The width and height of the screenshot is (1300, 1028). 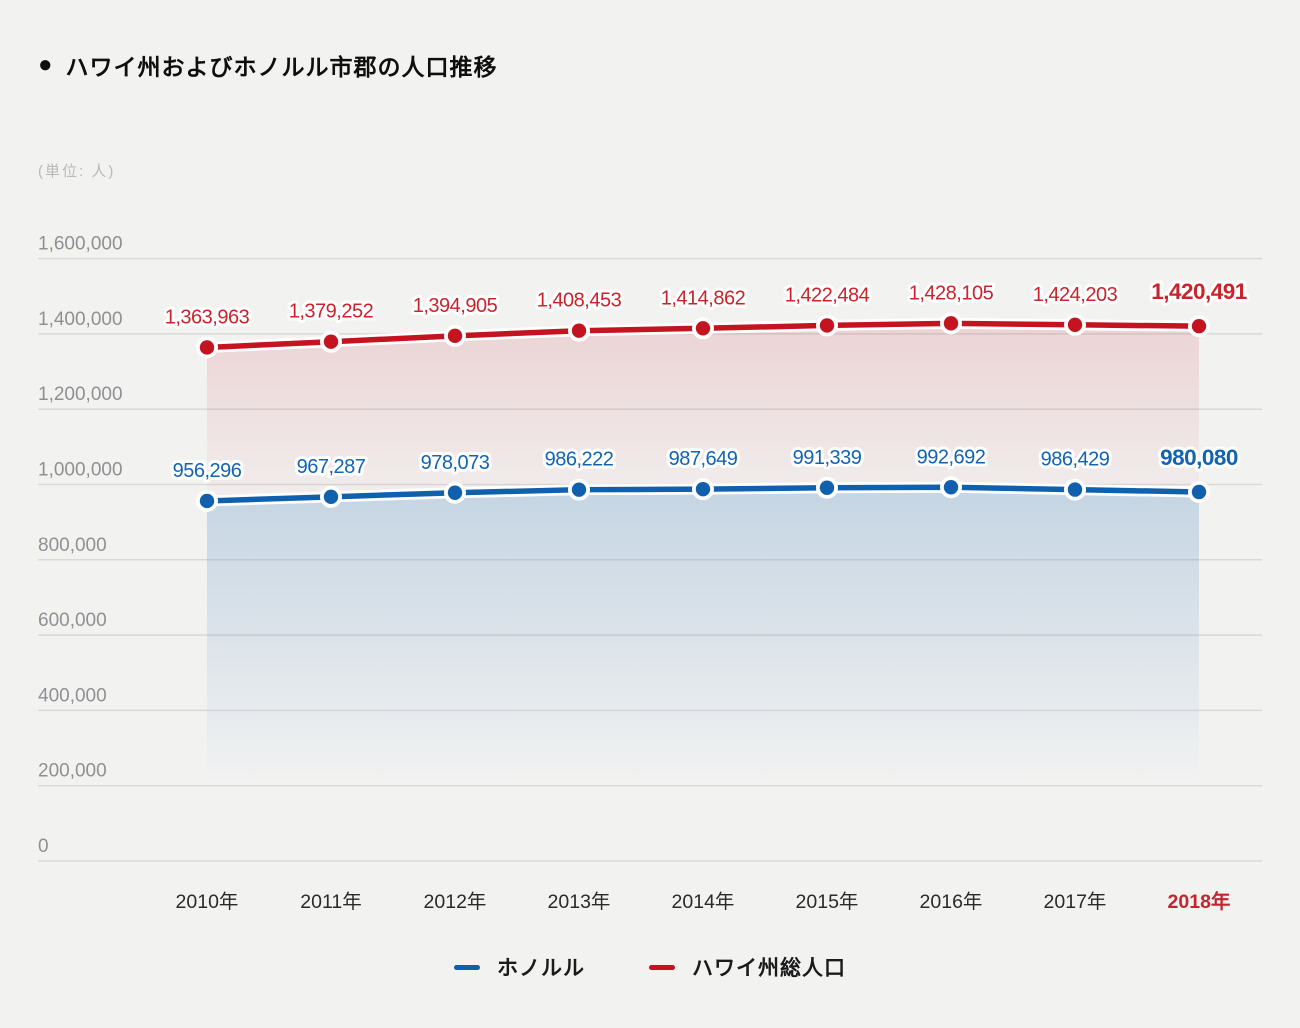 I want to click on hawaii-total-value-label: 1,379,252, so click(x=331, y=312).